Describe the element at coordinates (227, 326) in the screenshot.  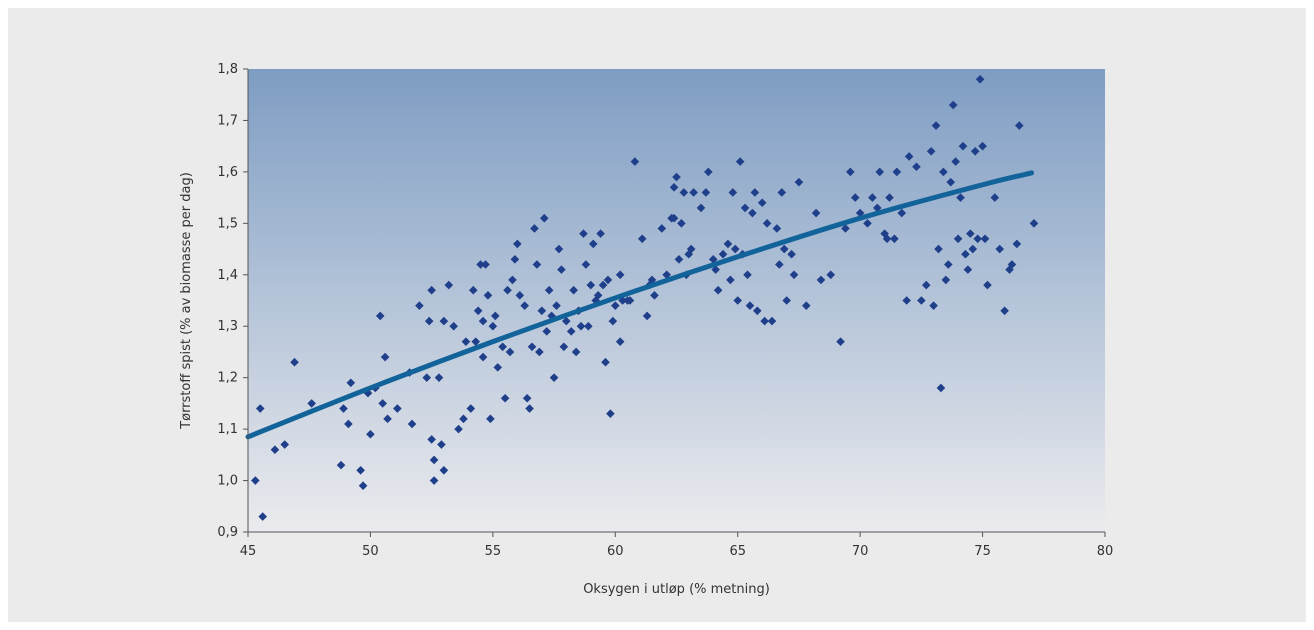
I see `y-tick-label: 1,3` at that location.